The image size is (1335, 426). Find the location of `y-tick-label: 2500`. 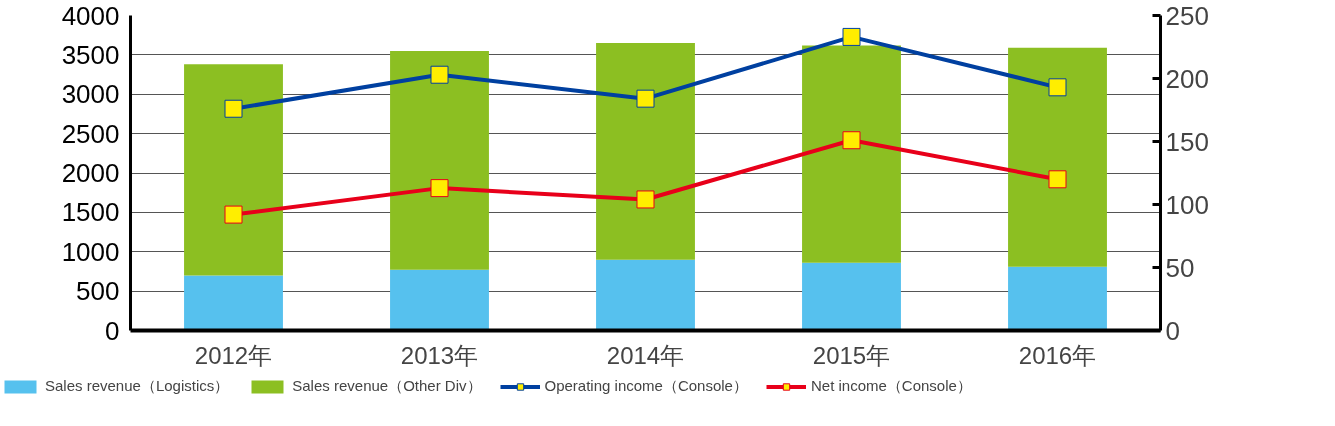

y-tick-label: 2500 is located at coordinates (90, 133).